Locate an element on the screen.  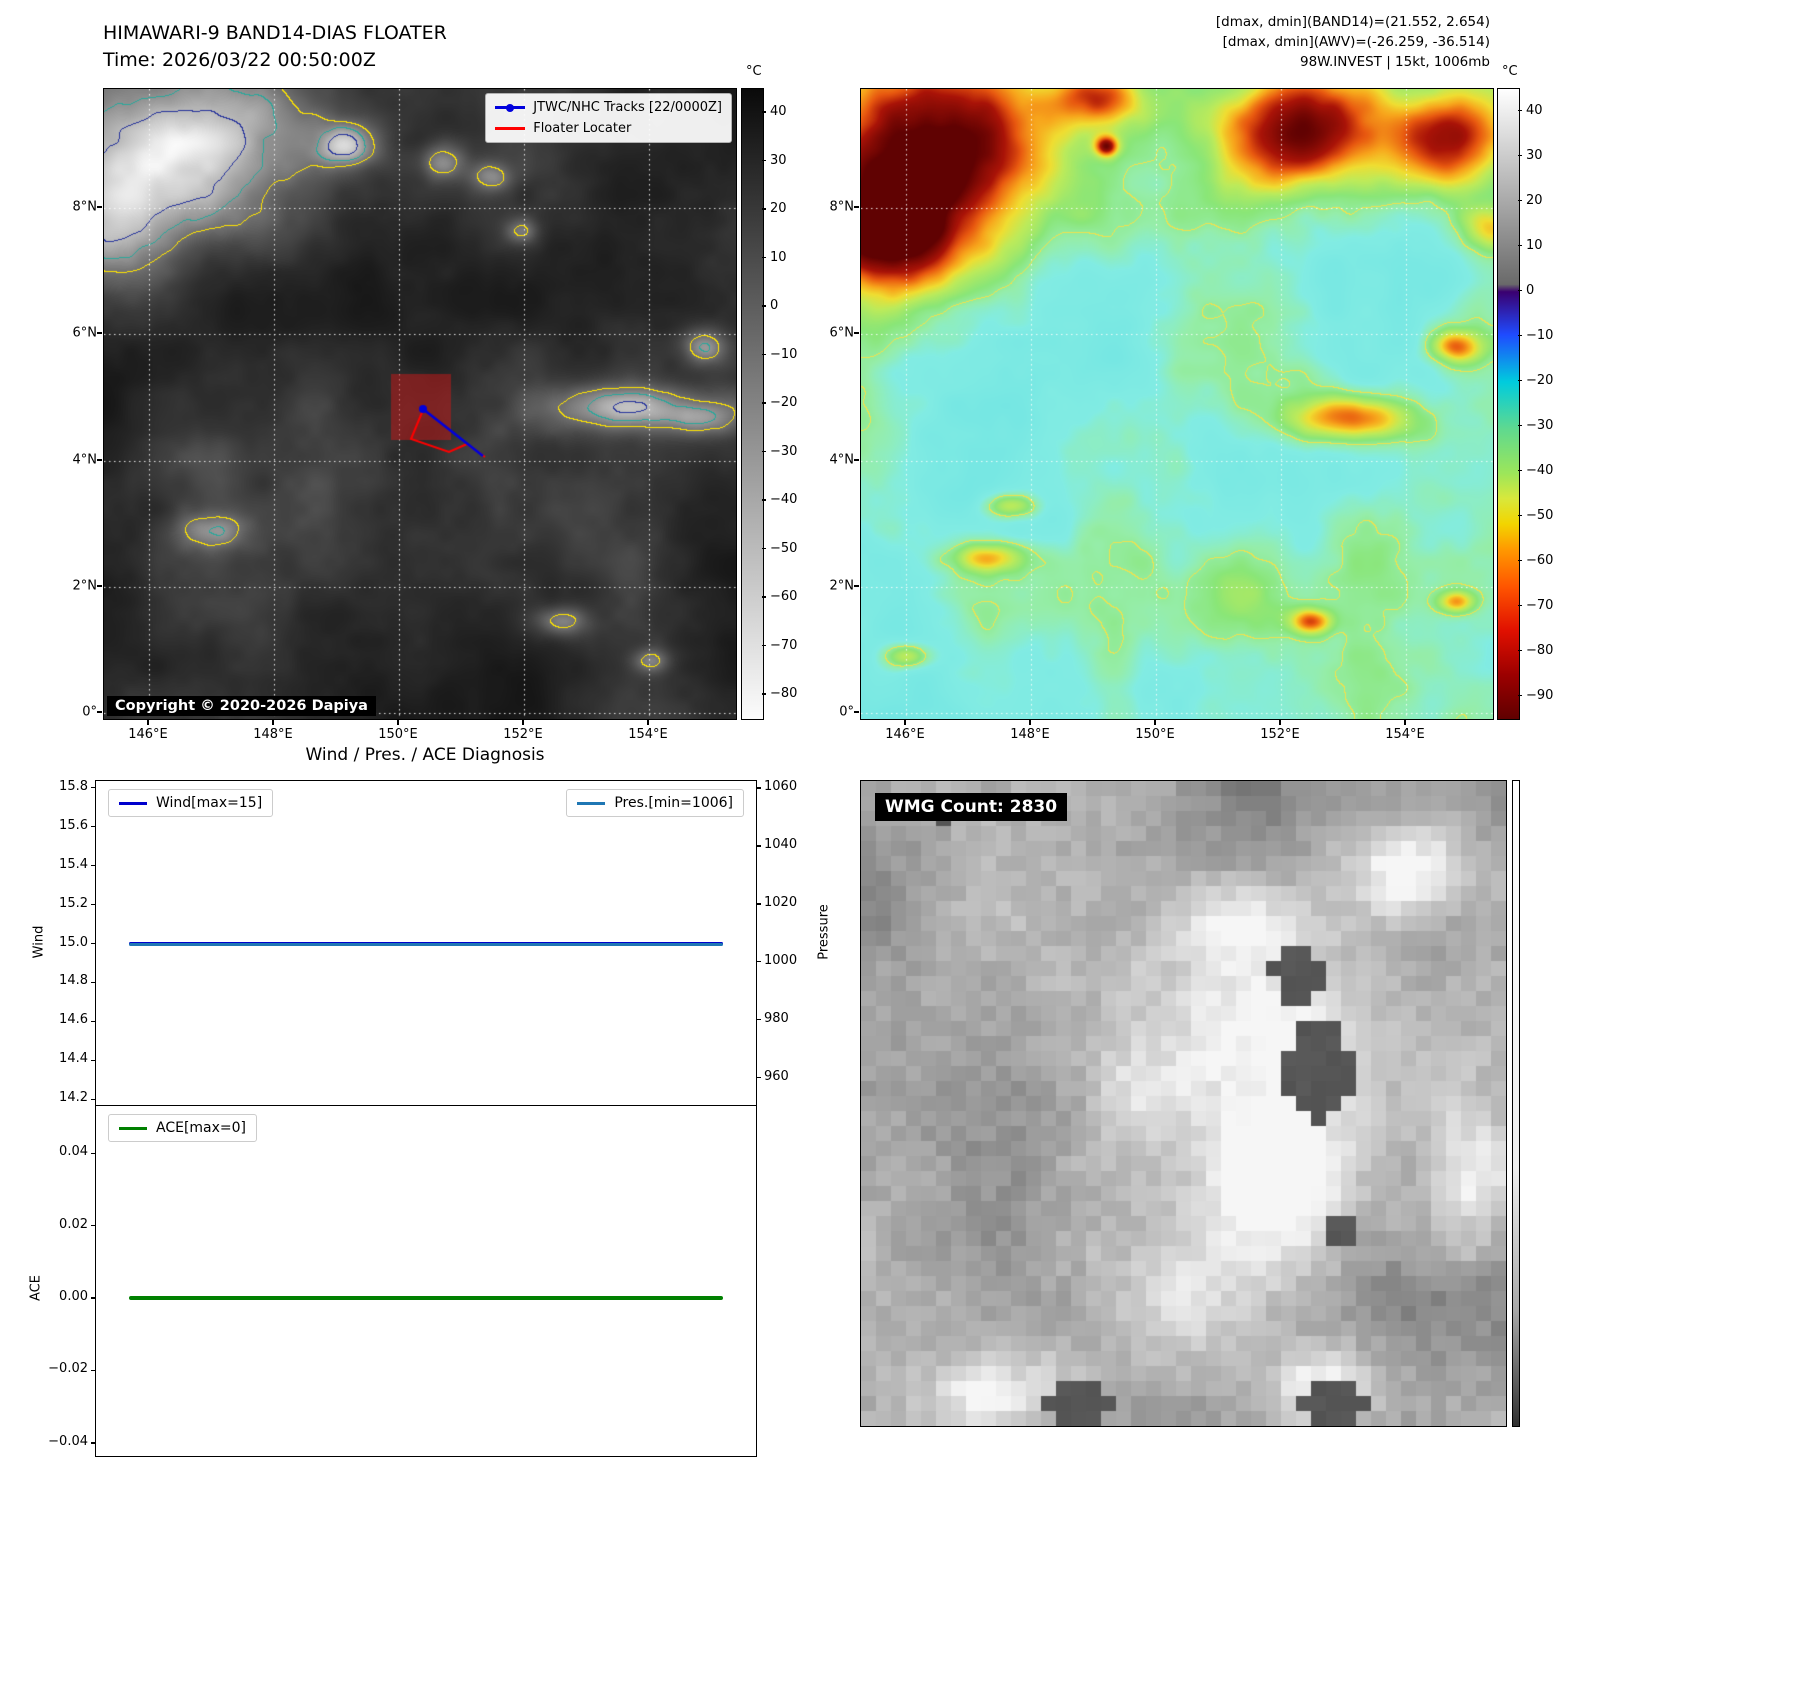
y-tick-label: 14.4 is located at coordinates (73, 1059).